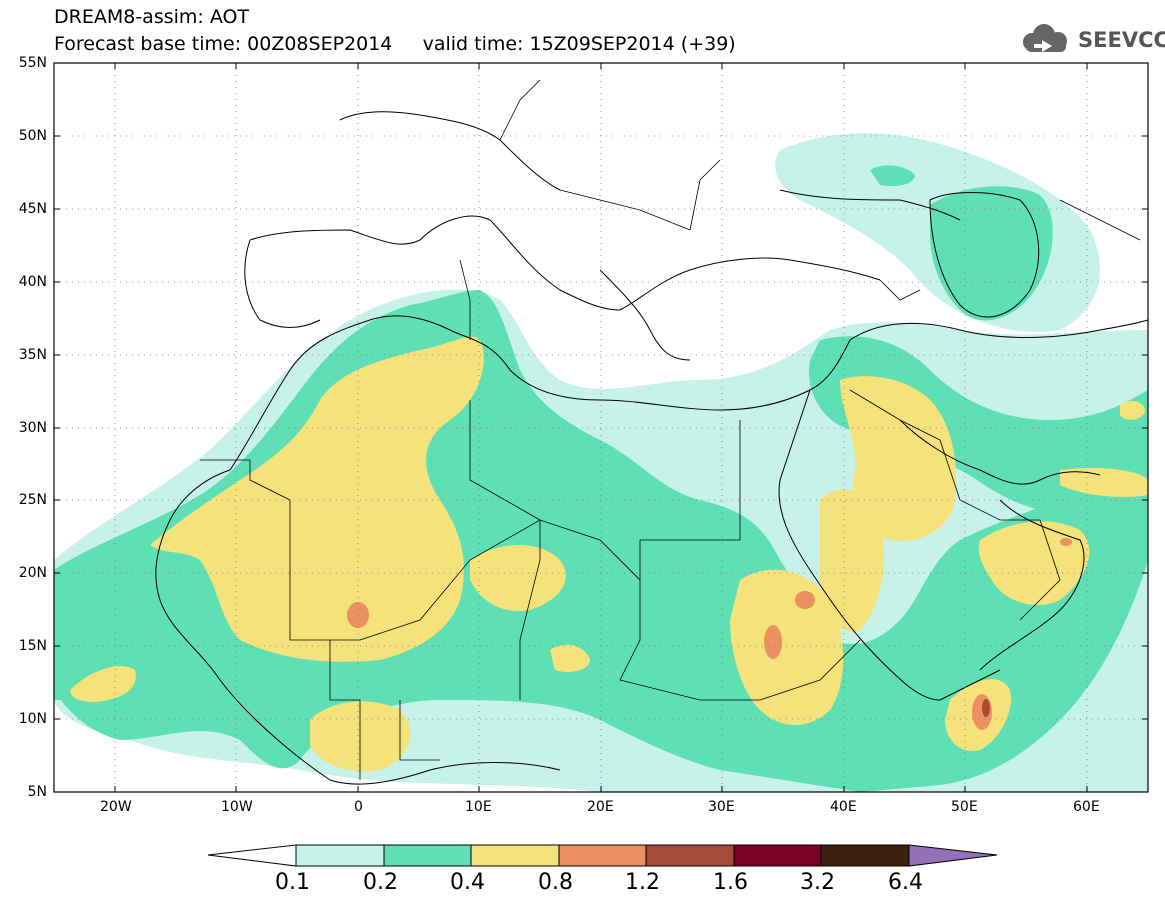 This screenshot has height=905, width=1165. Describe the element at coordinates (32, 646) in the screenshot. I see `lat-label-15n: 15N` at that location.